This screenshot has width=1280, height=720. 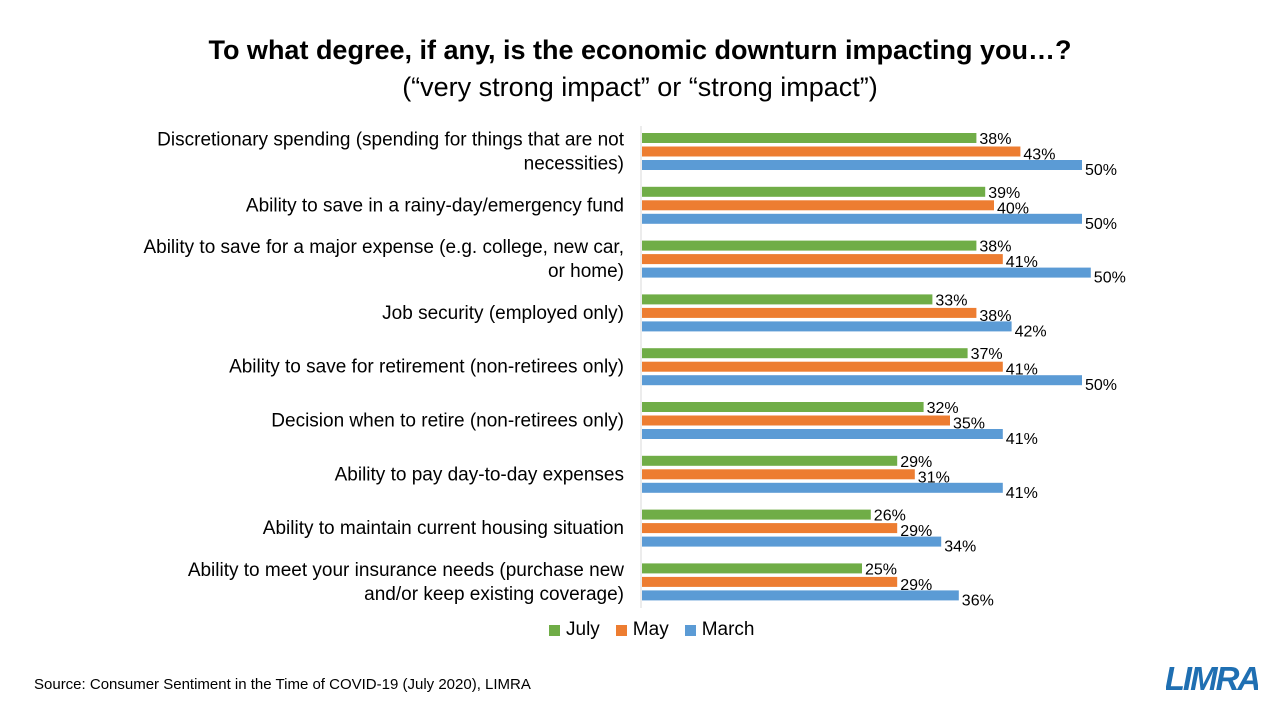 I want to click on svg-text: LIMRA, so click(x=1212, y=677).